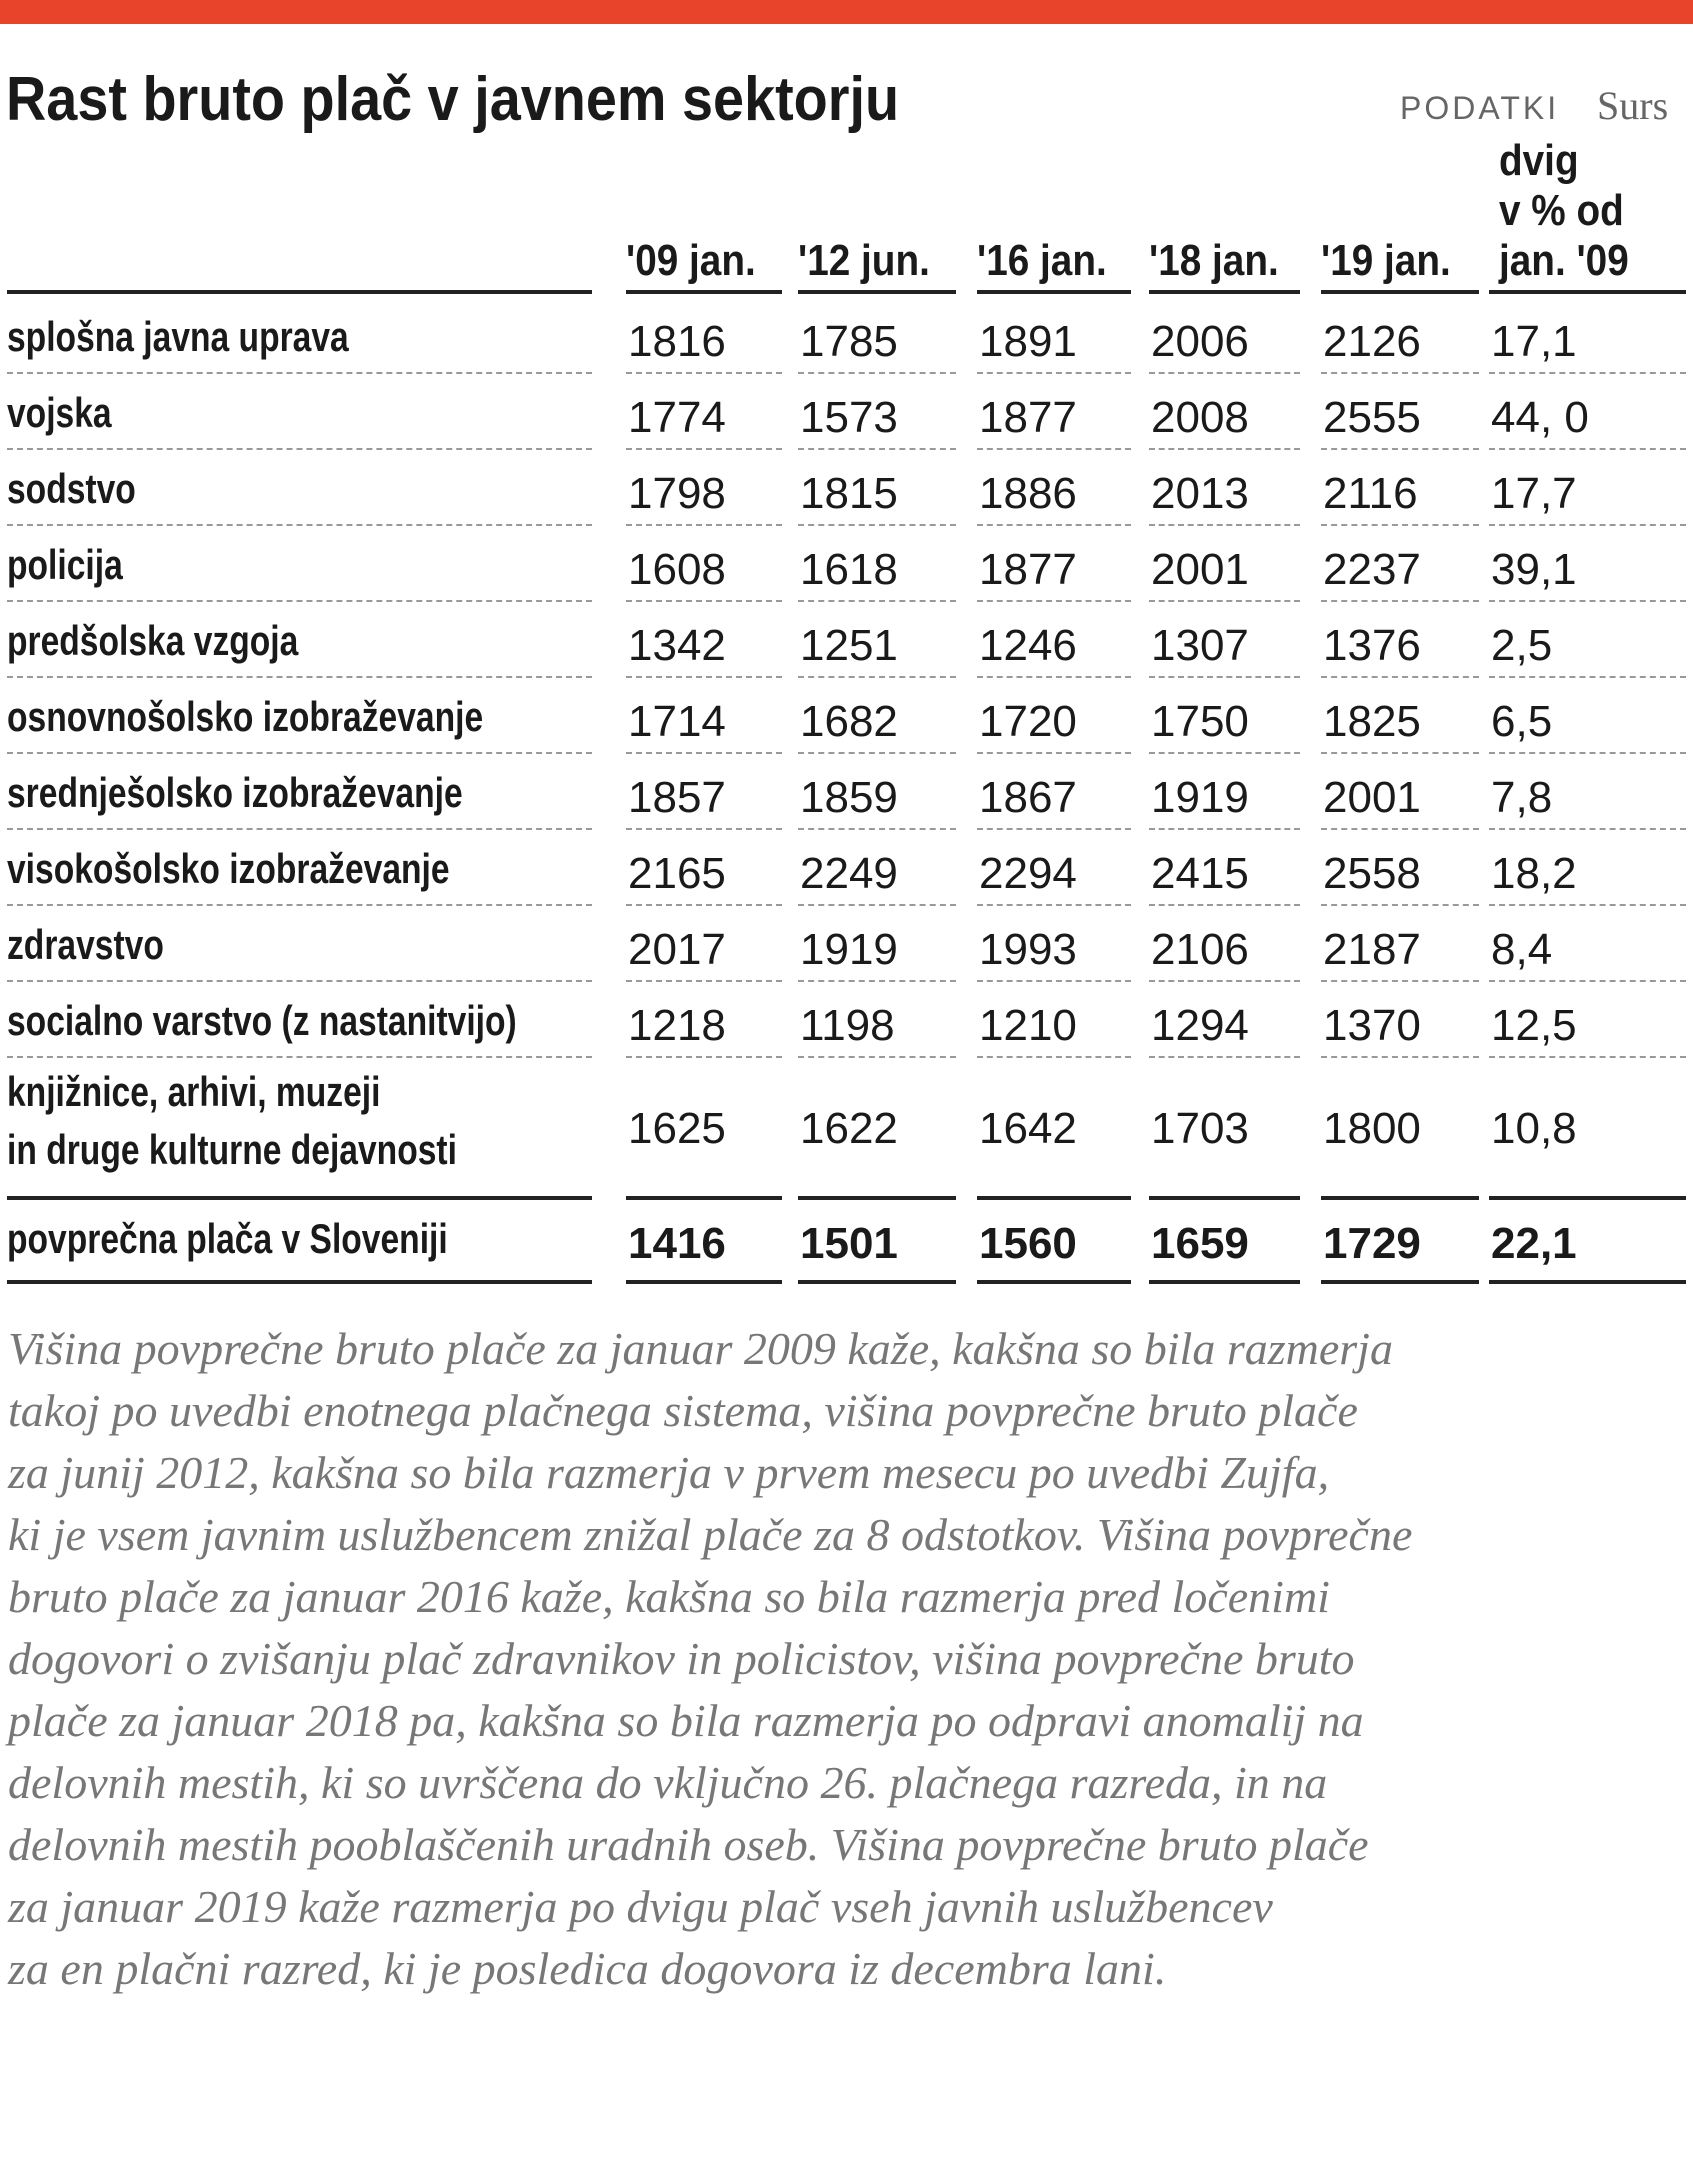 The height and width of the screenshot is (2160, 1693). What do you see at coordinates (849, 493) in the screenshot?
I see `cell: 1815` at bounding box center [849, 493].